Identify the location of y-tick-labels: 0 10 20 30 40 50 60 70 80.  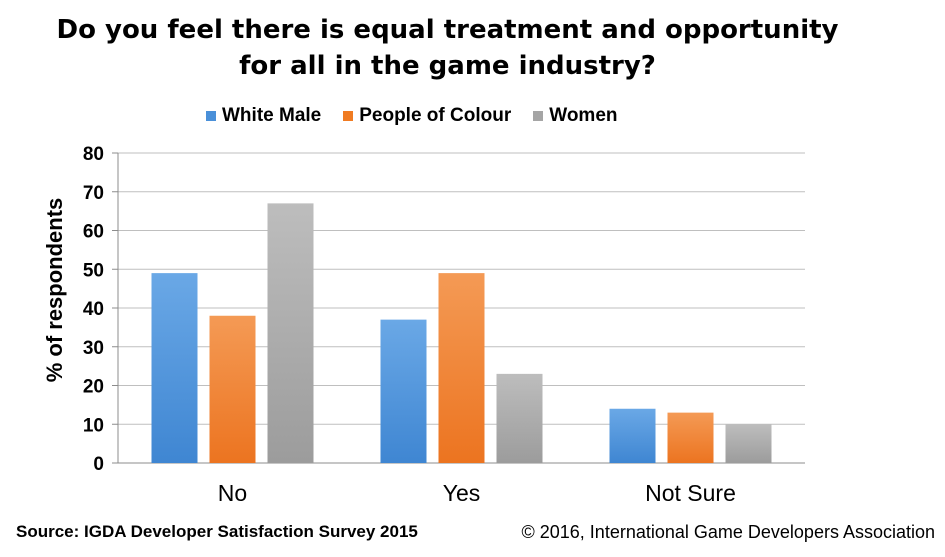
(93, 309).